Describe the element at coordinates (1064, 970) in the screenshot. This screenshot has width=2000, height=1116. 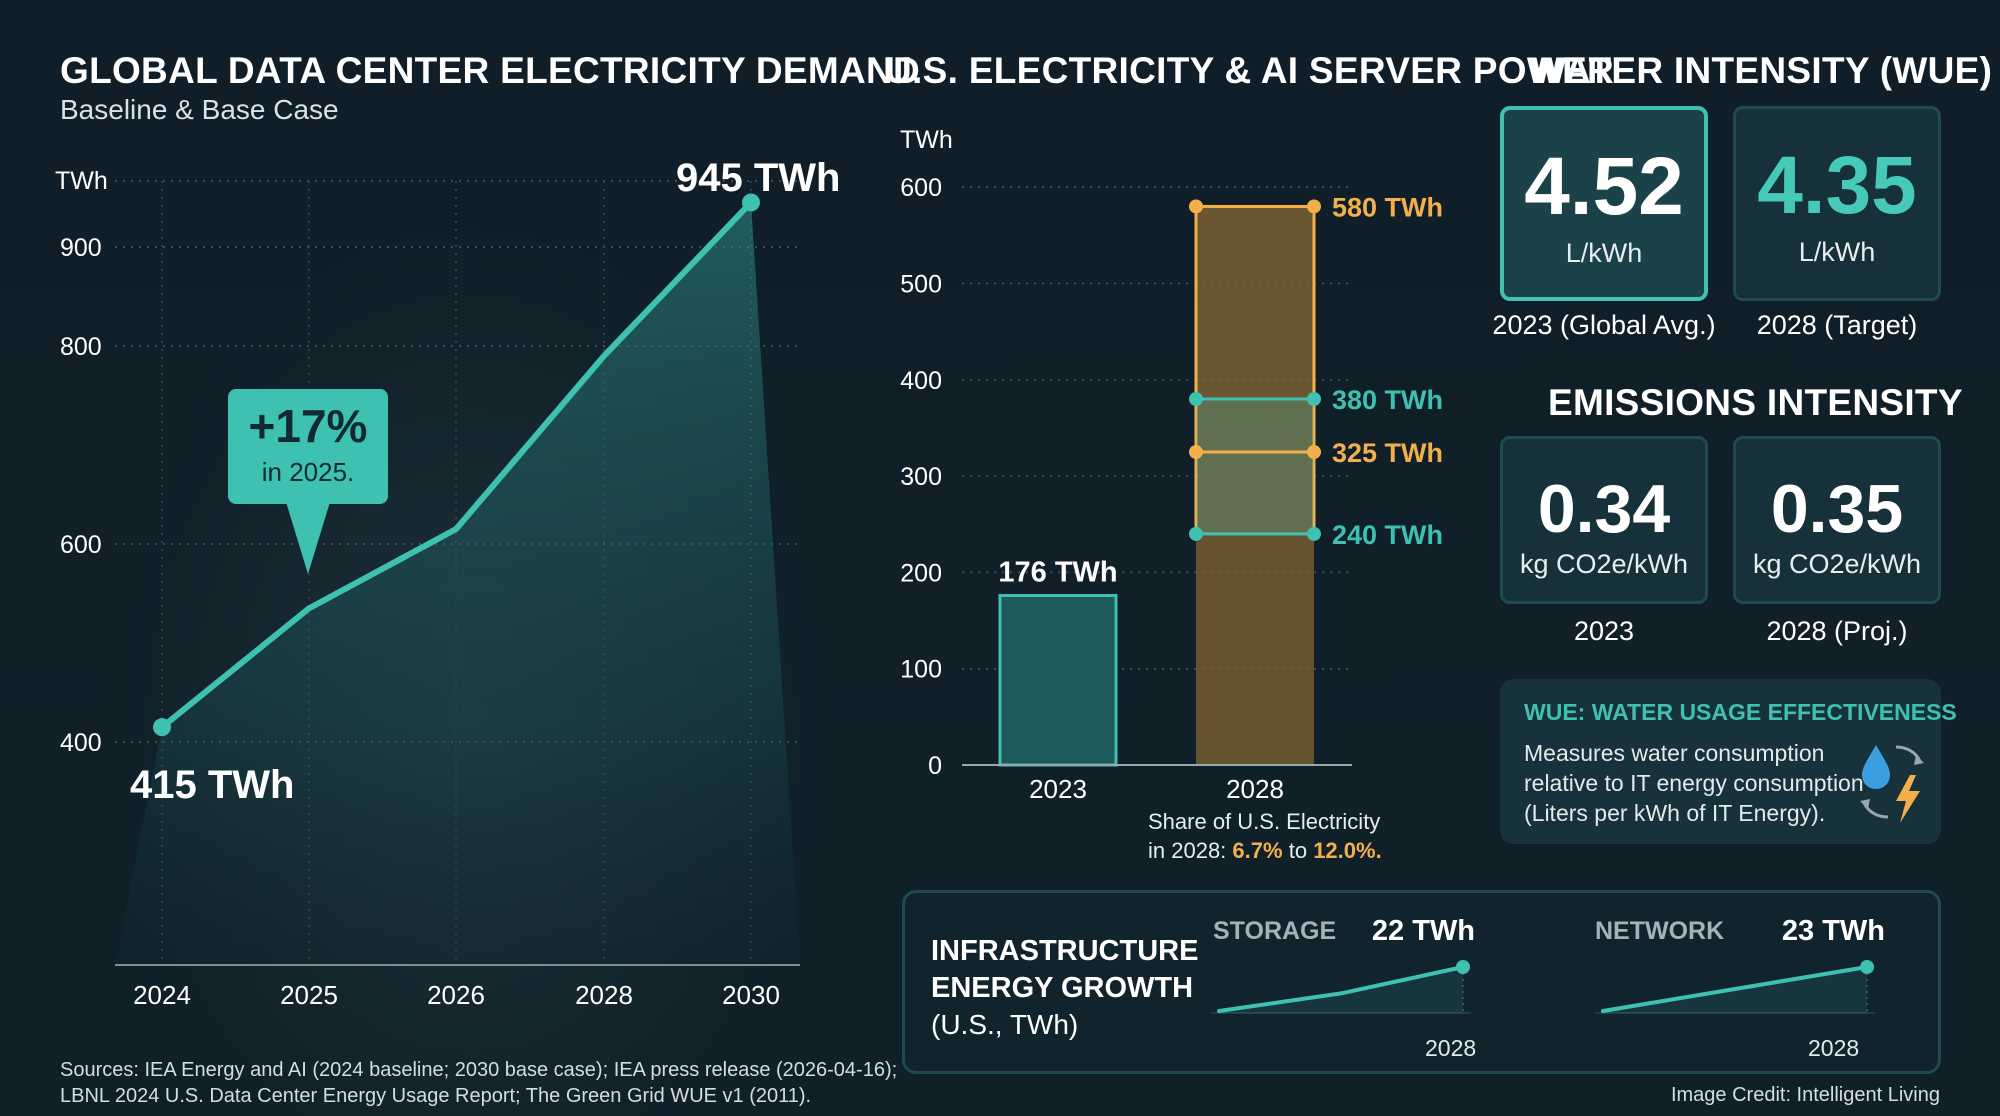
I see `infrastructure-title: INFRASTRUCTURE ENERGY GROWTH` at that location.